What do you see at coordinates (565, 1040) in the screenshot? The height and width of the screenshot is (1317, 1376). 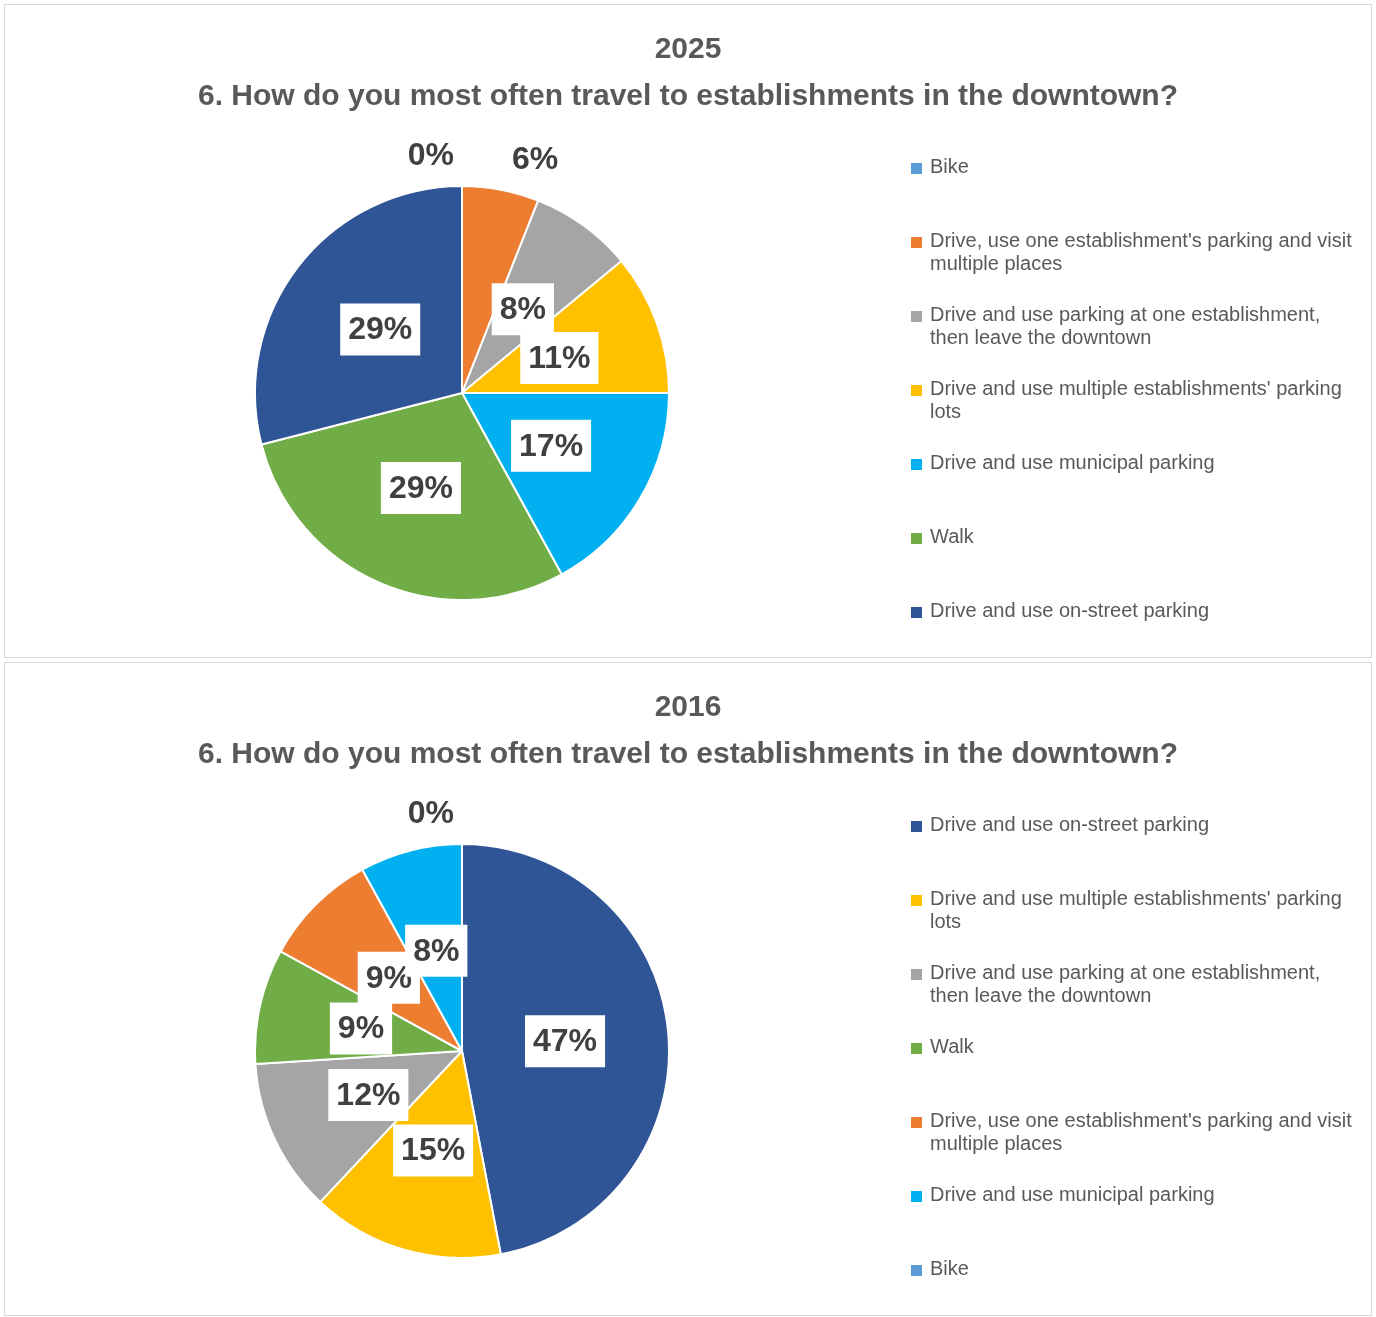 I see `data-label: 47%` at bounding box center [565, 1040].